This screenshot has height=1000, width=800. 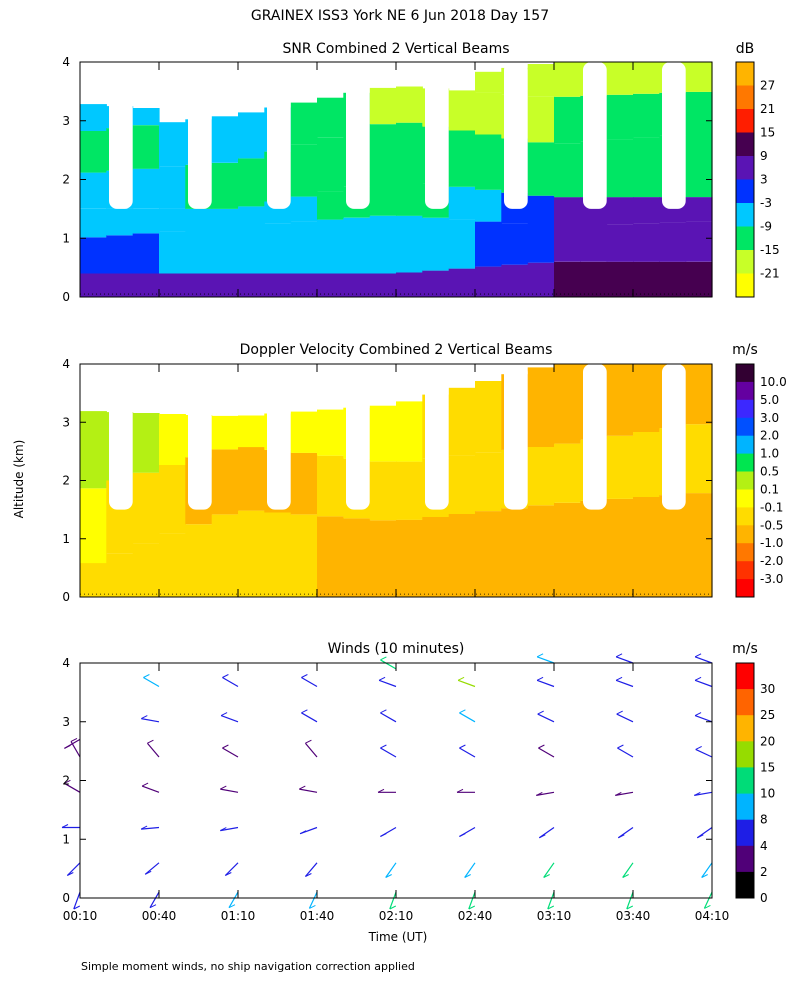 I want to click on y-tick-label: 4, so click(x=66, y=364).